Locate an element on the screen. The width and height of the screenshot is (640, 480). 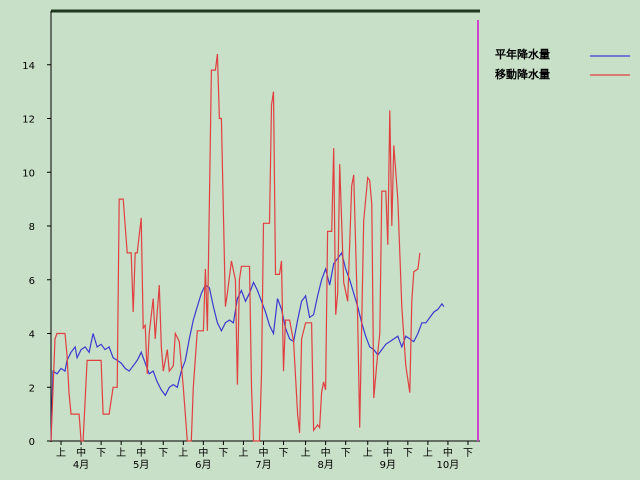
y-tick-label: 12 is located at coordinates (28, 120).